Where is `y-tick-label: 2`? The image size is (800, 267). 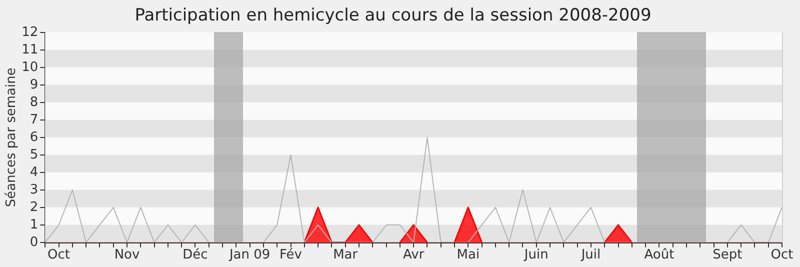
y-tick-label: 2 is located at coordinates (34, 207).